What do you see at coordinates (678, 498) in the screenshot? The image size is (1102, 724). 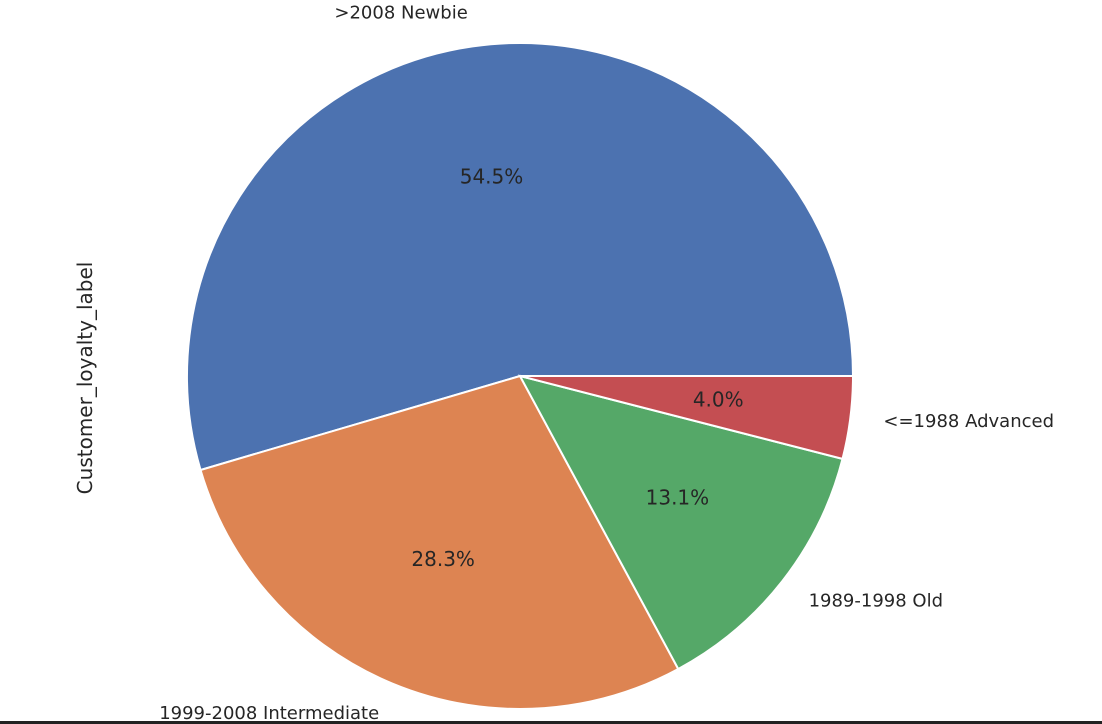 I see `slice-percent-2: 13.1%` at bounding box center [678, 498].